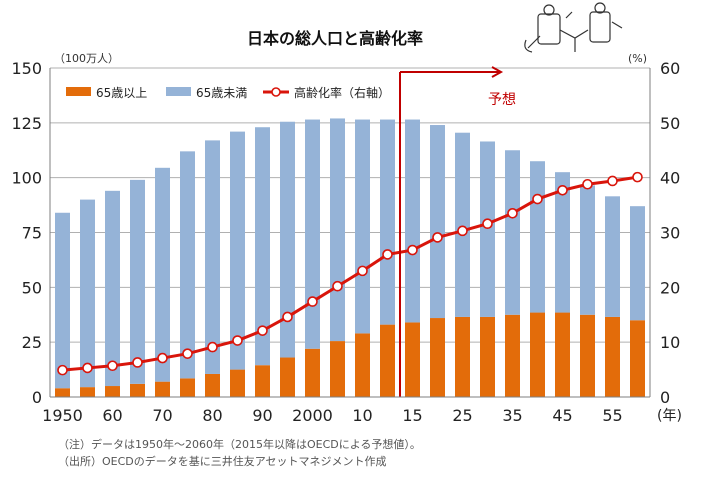  I want to click on right-axis-tick-label: 10, so click(670, 342).